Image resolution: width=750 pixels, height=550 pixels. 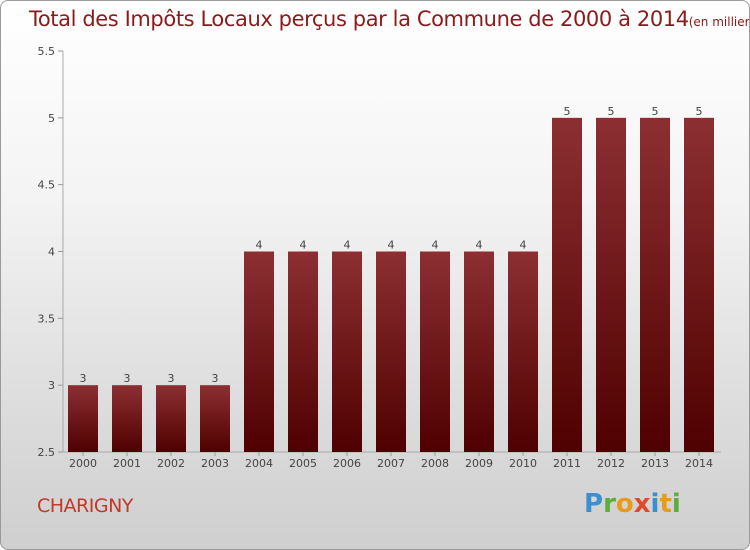 I want to click on x-tick-label: 2010, so click(x=523, y=463).